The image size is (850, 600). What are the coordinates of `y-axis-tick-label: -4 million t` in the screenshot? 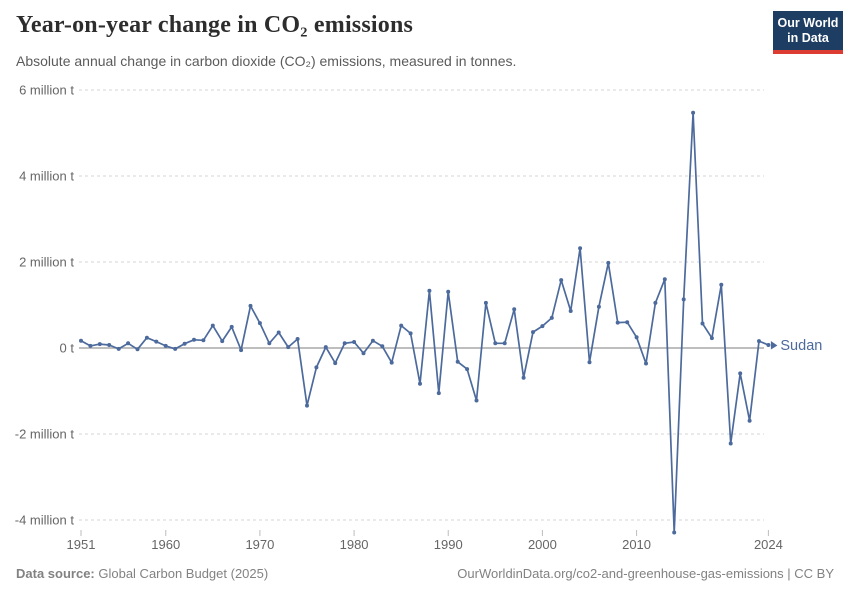 It's located at (45, 520).